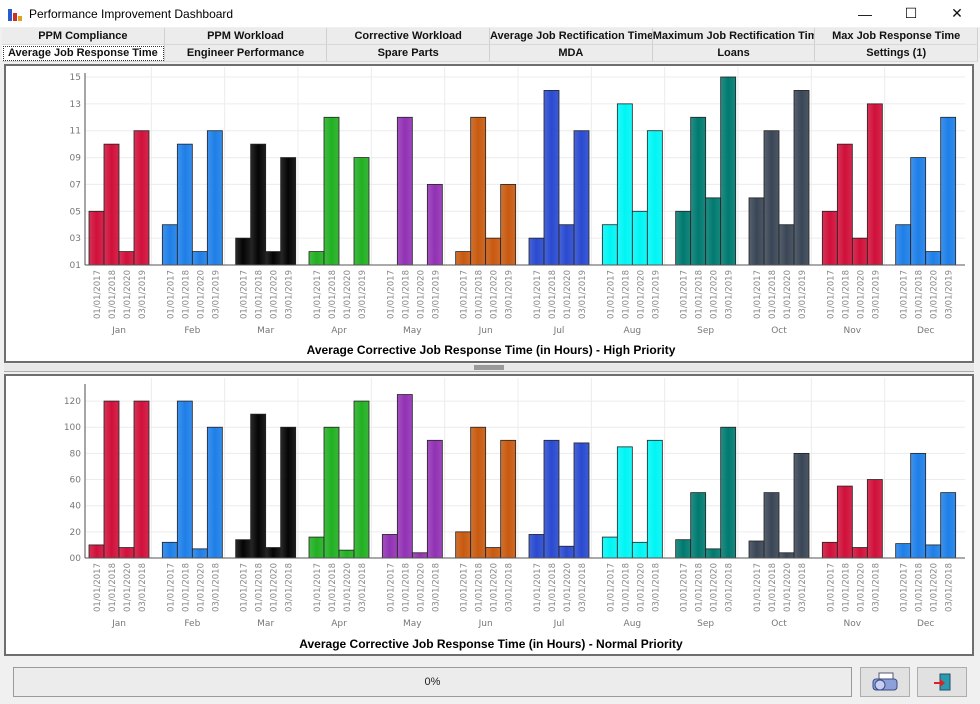  Describe the element at coordinates (885, 682) in the screenshot. I see `print-button` at that location.